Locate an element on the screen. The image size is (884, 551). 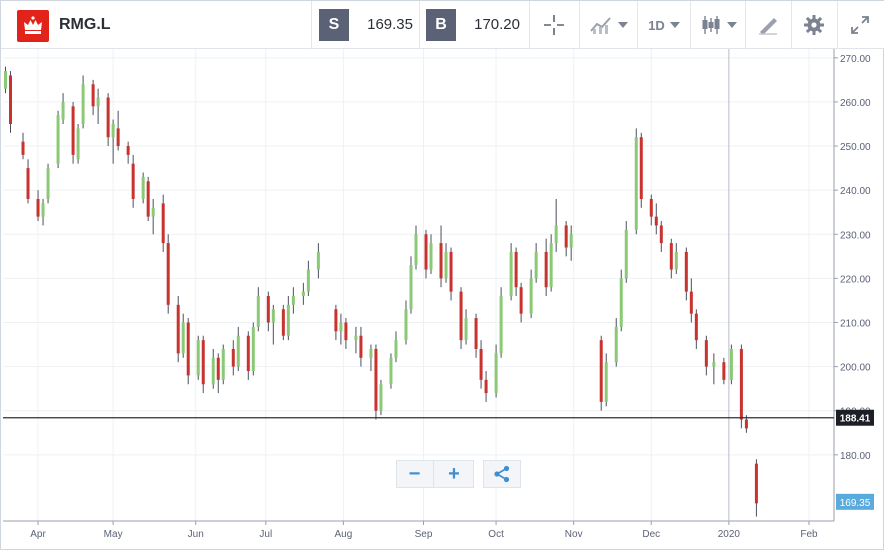
gear-icon is located at coordinates (814, 25).